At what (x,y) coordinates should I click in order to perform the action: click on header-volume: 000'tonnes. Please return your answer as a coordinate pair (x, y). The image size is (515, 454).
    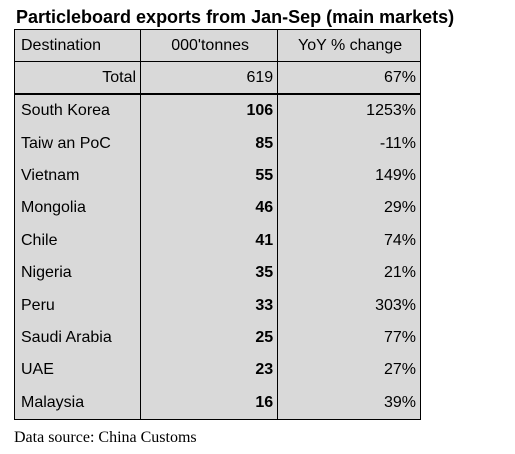
    Looking at the image, I should click on (209, 45).